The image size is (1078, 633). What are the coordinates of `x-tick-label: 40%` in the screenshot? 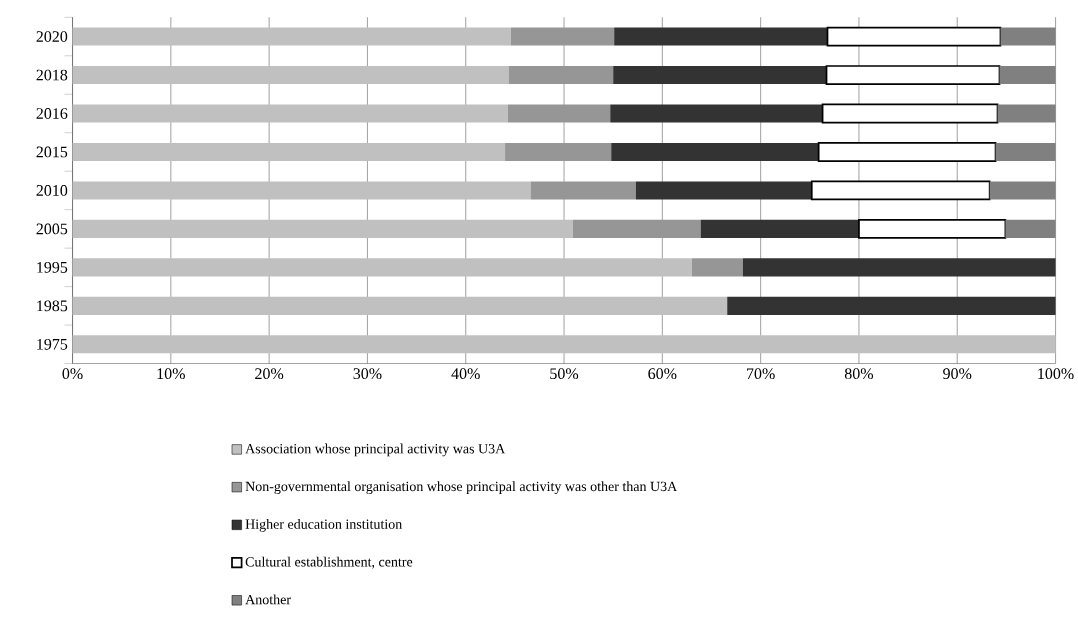 It's located at (465, 374).